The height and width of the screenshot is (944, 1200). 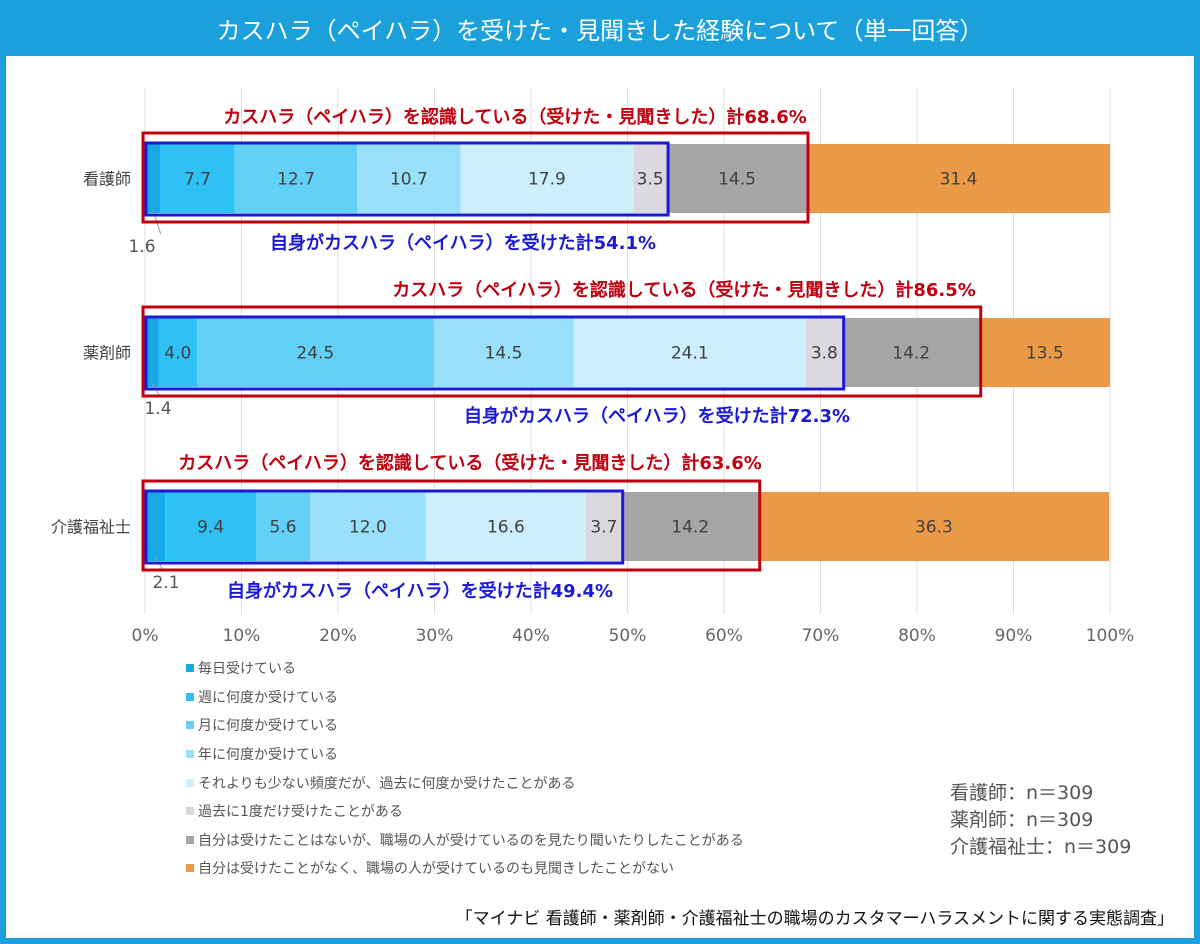 I want to click on bar-value-label: 16.6, so click(x=506, y=528).